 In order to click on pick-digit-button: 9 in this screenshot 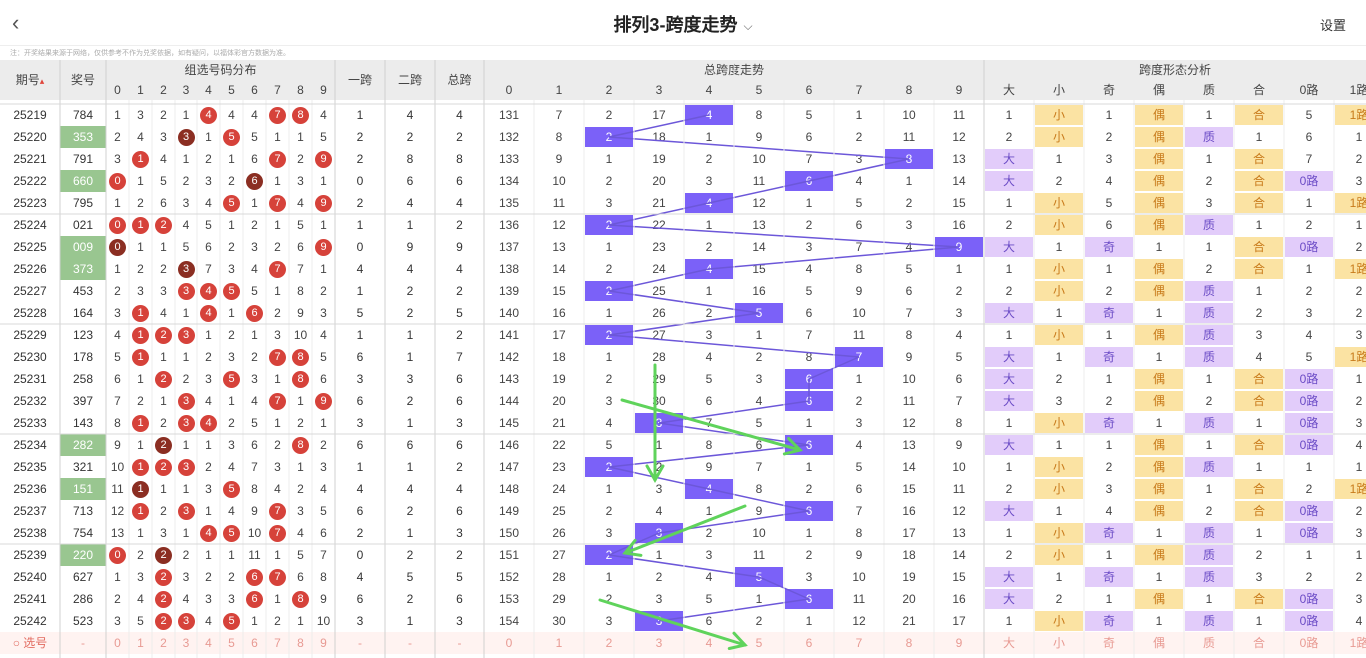, I will do `click(323, 643)`.